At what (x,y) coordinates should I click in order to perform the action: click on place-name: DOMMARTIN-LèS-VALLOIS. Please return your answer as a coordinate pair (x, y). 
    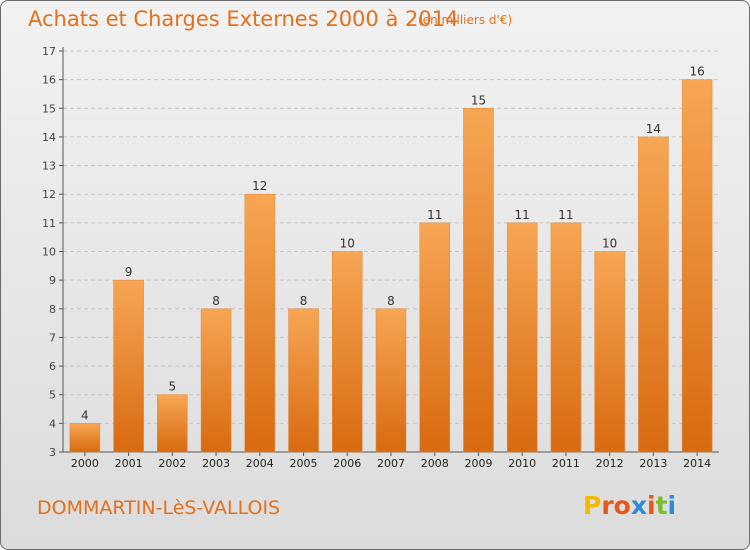
    Looking at the image, I should click on (159, 508).